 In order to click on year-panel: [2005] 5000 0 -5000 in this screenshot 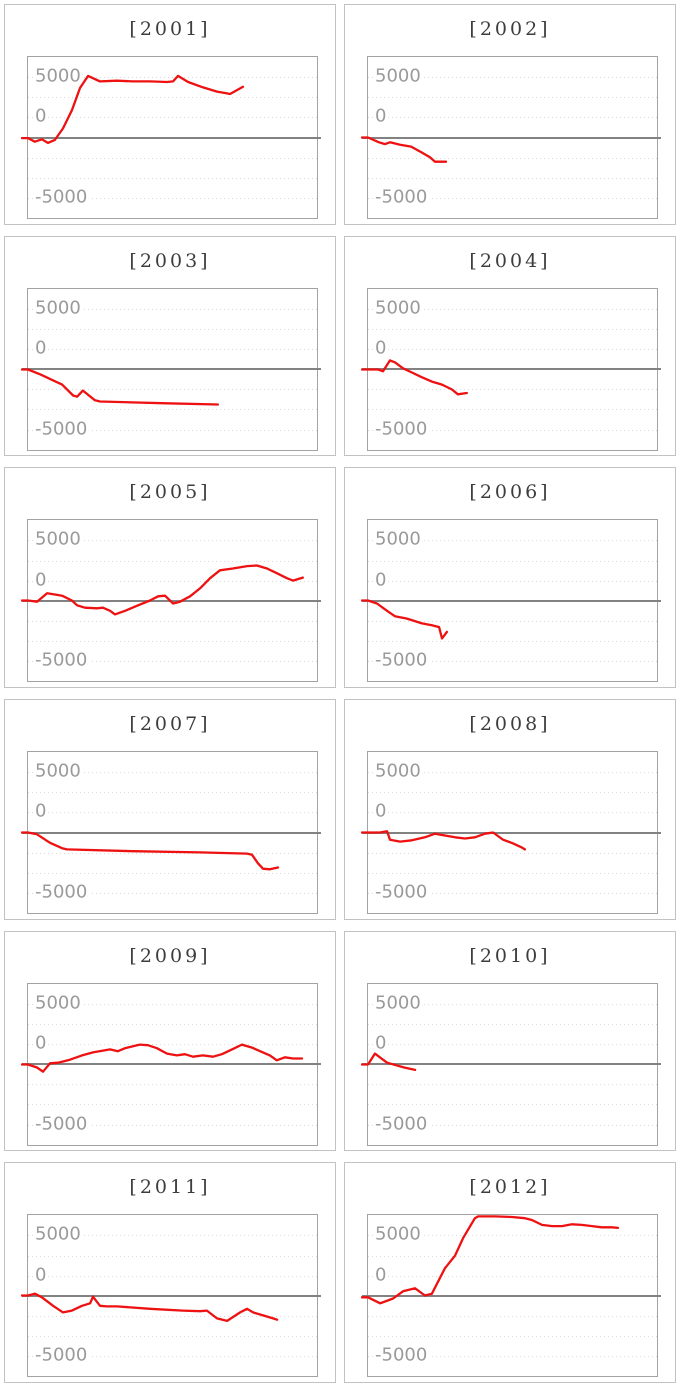, I will do `click(170, 579)`.